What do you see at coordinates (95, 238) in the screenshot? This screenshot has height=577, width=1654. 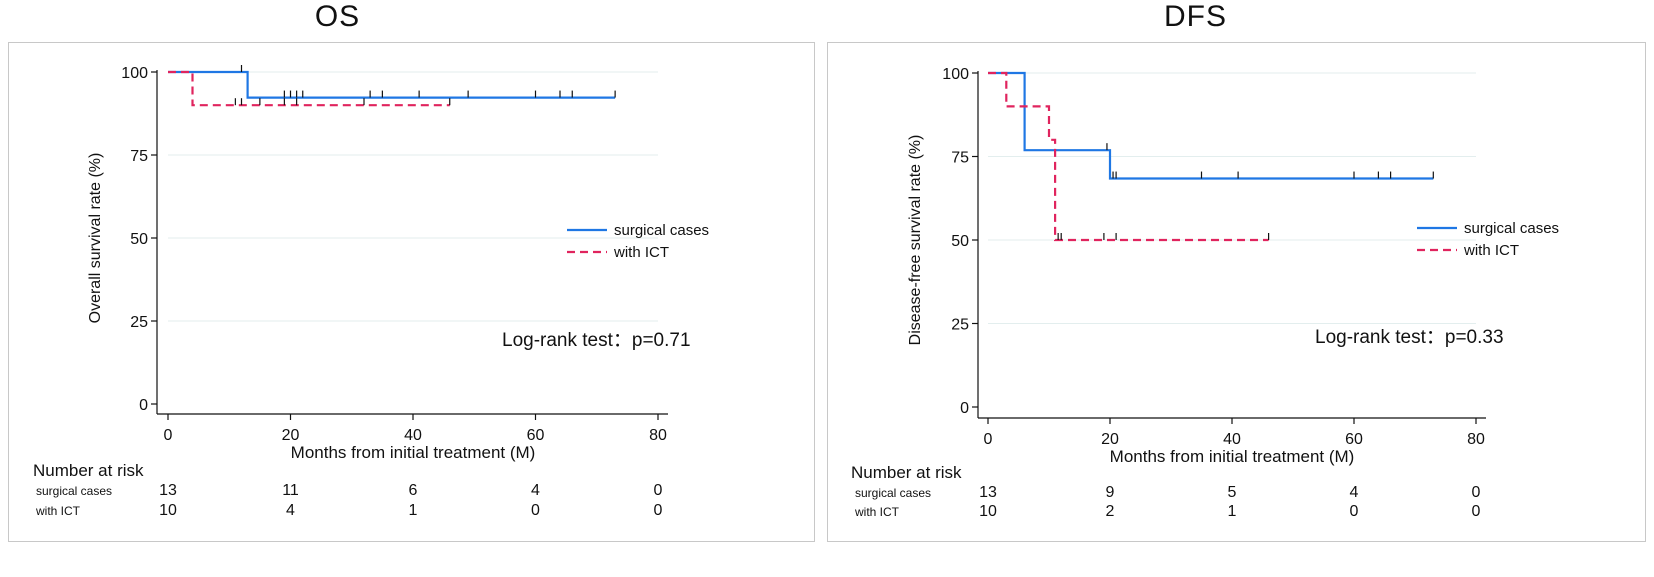 I see `y-axis-title: Overall survival rate (%)` at bounding box center [95, 238].